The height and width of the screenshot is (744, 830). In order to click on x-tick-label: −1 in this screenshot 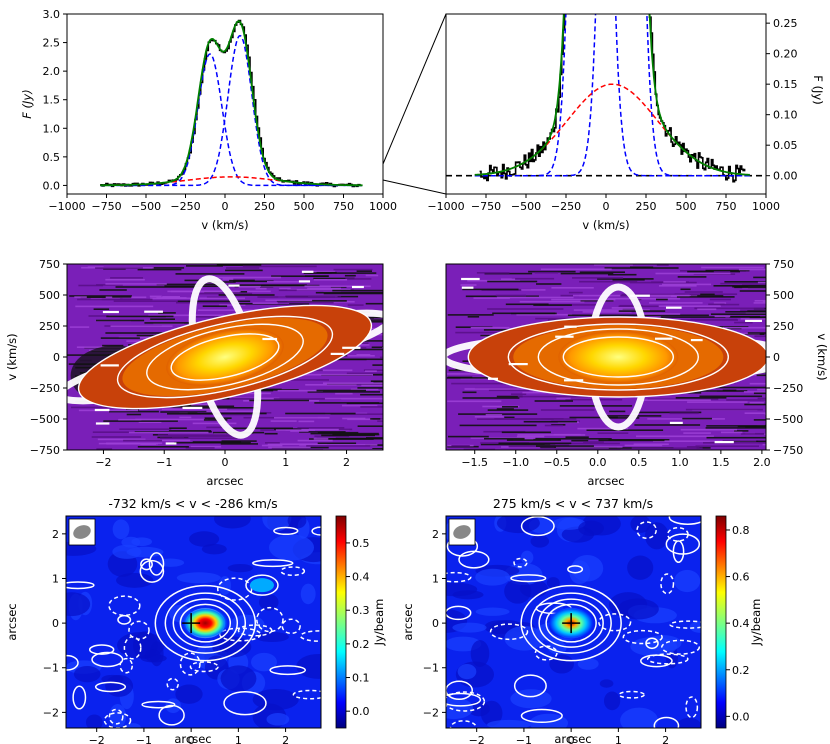, I will do `click(144, 739)`.